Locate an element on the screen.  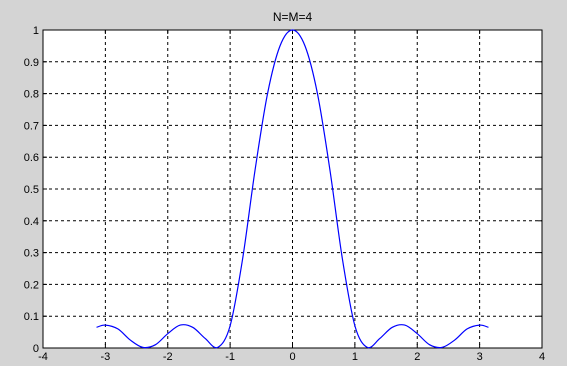
y-tick-label: 0.8 is located at coordinates (31, 95).